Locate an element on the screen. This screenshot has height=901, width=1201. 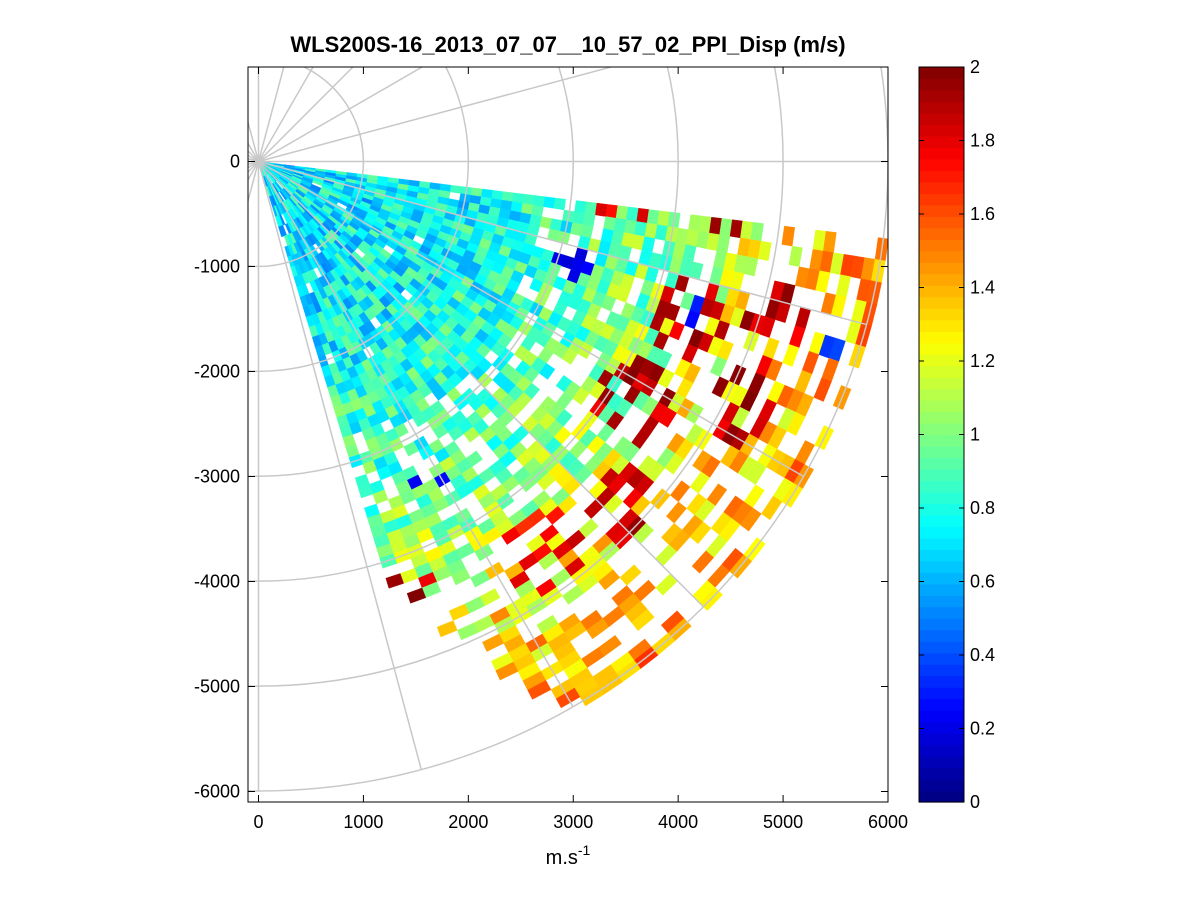
y-tick-label: -6000 is located at coordinates (217, 792).